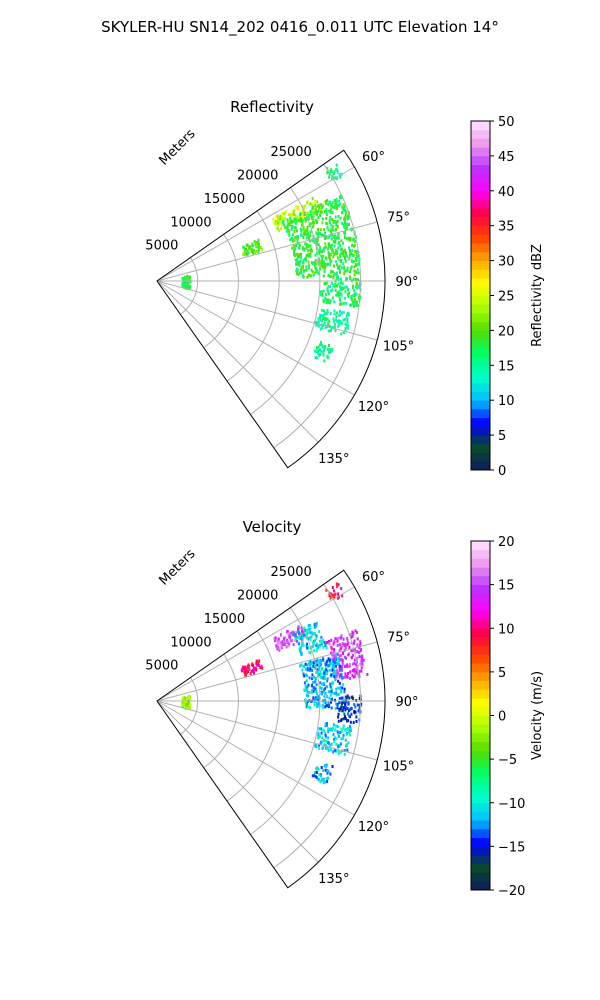  What do you see at coordinates (368, 308) in the screenshot?
I see `reflectivity-azimuth-labels: 60° 75° 90° 105° 120° 135°` at bounding box center [368, 308].